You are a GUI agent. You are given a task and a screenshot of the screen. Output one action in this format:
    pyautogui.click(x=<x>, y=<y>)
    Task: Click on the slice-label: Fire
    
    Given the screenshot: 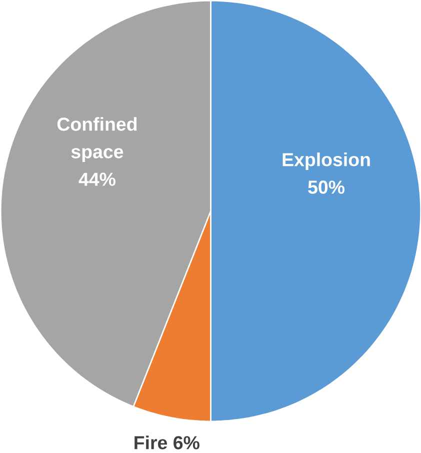 What is the action you would take?
    pyautogui.click(x=150, y=443)
    